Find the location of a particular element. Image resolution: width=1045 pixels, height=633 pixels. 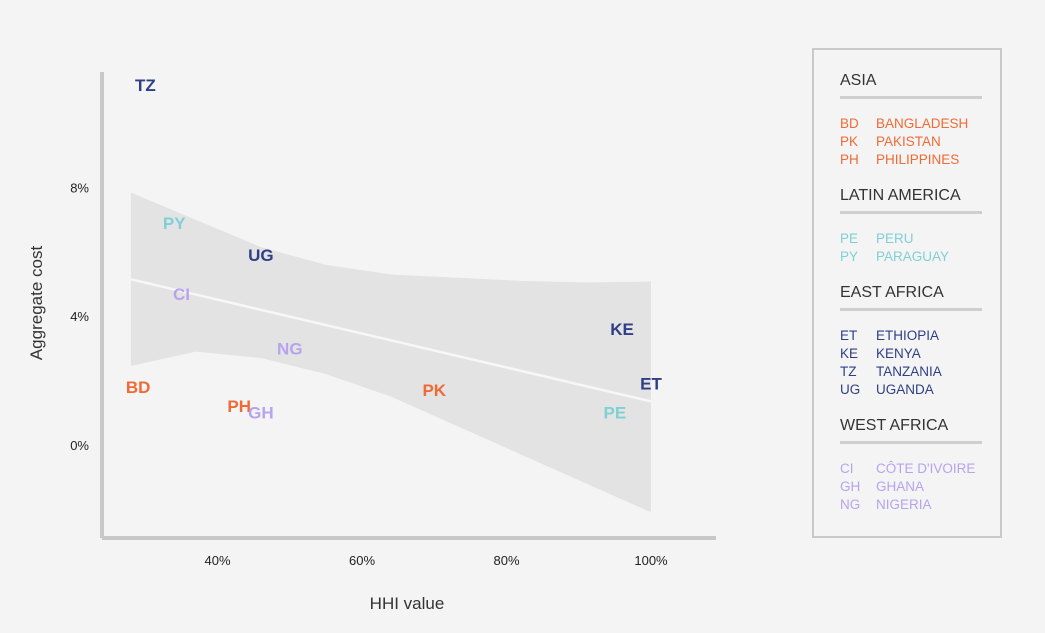

legend-item: PE PERU is located at coordinates (920, 239).